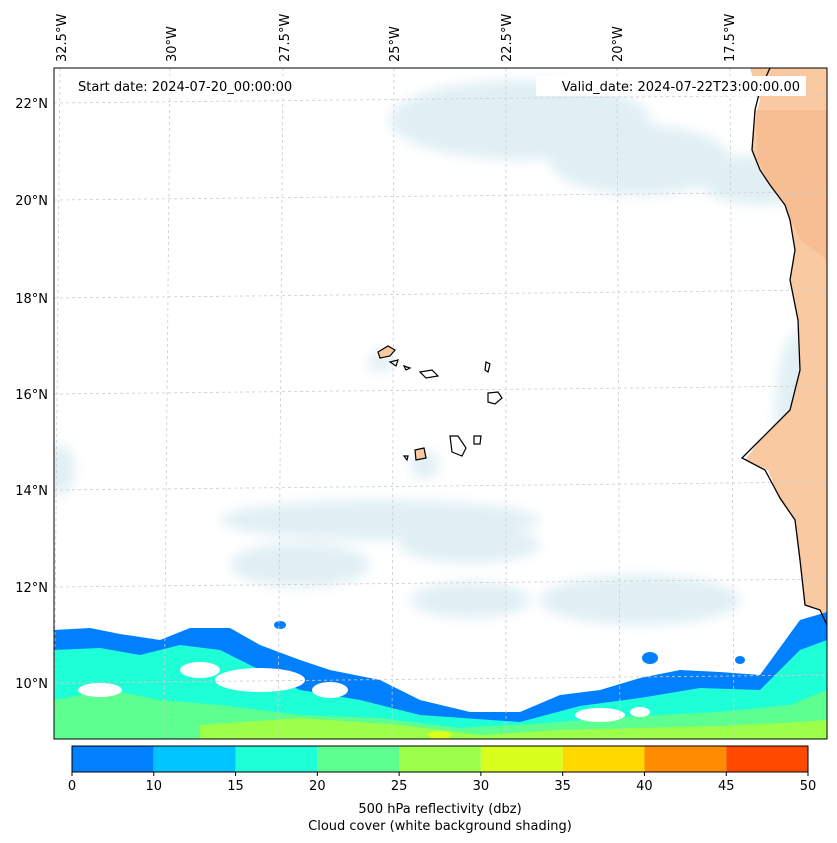 The height and width of the screenshot is (843, 837). Describe the element at coordinates (440, 675) in the screenshot. I see `reflectivity-field` at that location.